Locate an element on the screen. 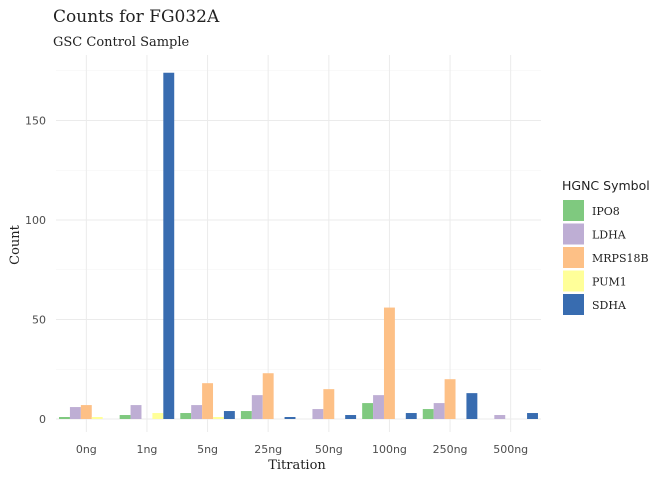 This screenshot has height=480, width=672. x-tick-label: 0ng is located at coordinates (86, 449).